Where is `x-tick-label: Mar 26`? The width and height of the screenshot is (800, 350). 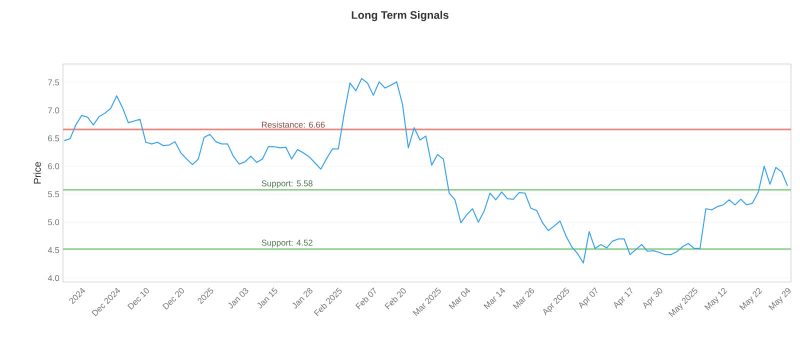 x-tick-label: Mar 26 is located at coordinates (523, 299).